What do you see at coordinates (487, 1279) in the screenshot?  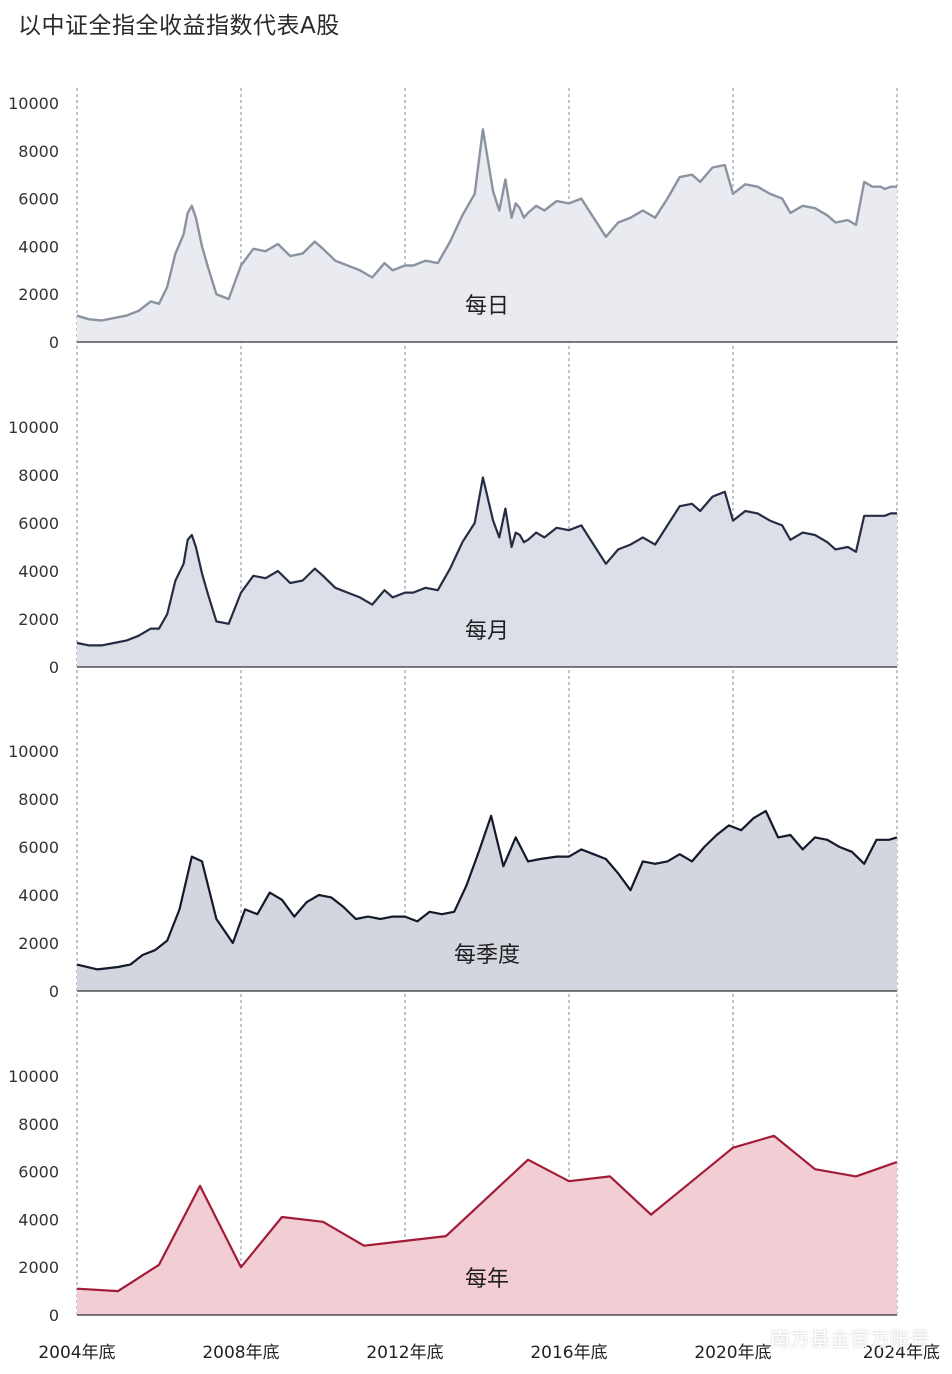 I see `panel-label: 每年` at bounding box center [487, 1279].